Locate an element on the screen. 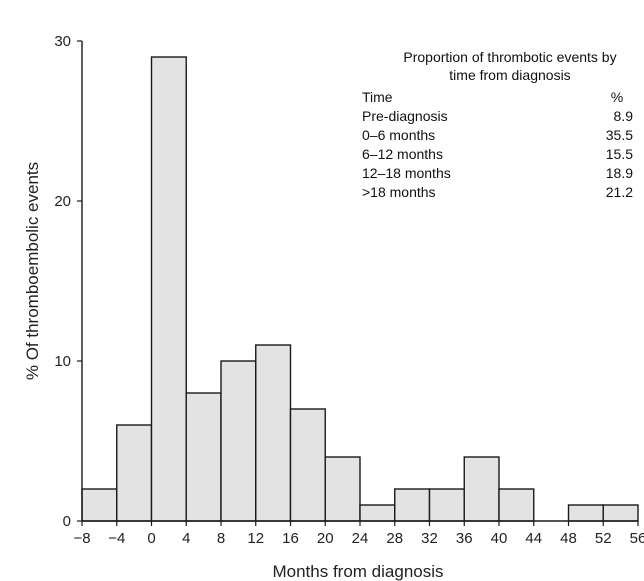 The width and height of the screenshot is (644, 581). inset-row-percent: 15.5 is located at coordinates (619, 154).